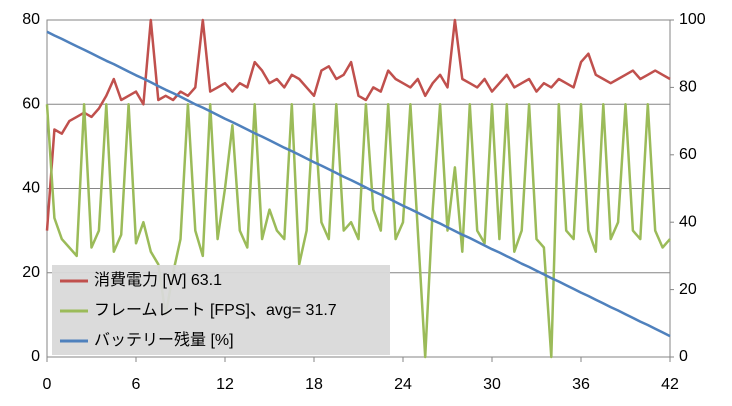 The width and height of the screenshot is (732, 406). What do you see at coordinates (136, 384) in the screenshot?
I see `x-tick-label: 6` at bounding box center [136, 384].